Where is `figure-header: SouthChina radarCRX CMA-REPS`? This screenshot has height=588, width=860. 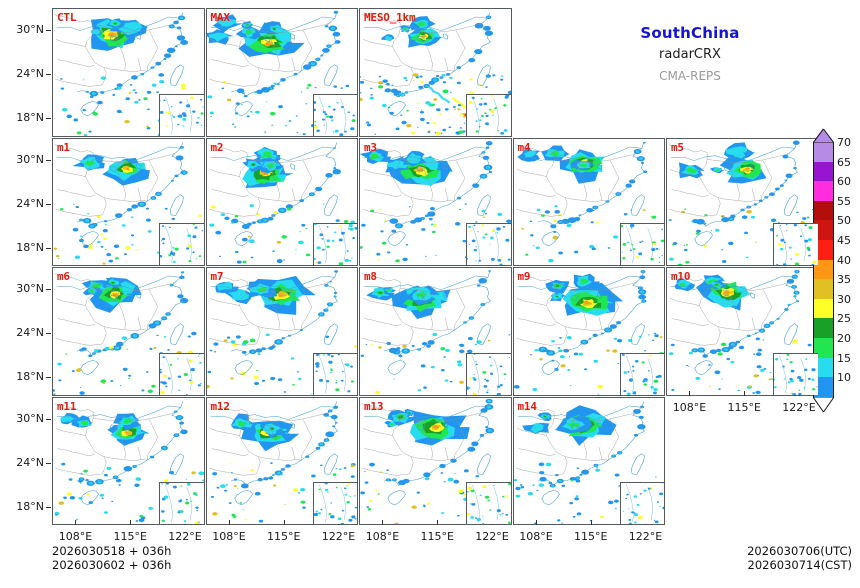 figure-header: SouthChina radarCRX CMA-REPS is located at coordinates (690, 54).